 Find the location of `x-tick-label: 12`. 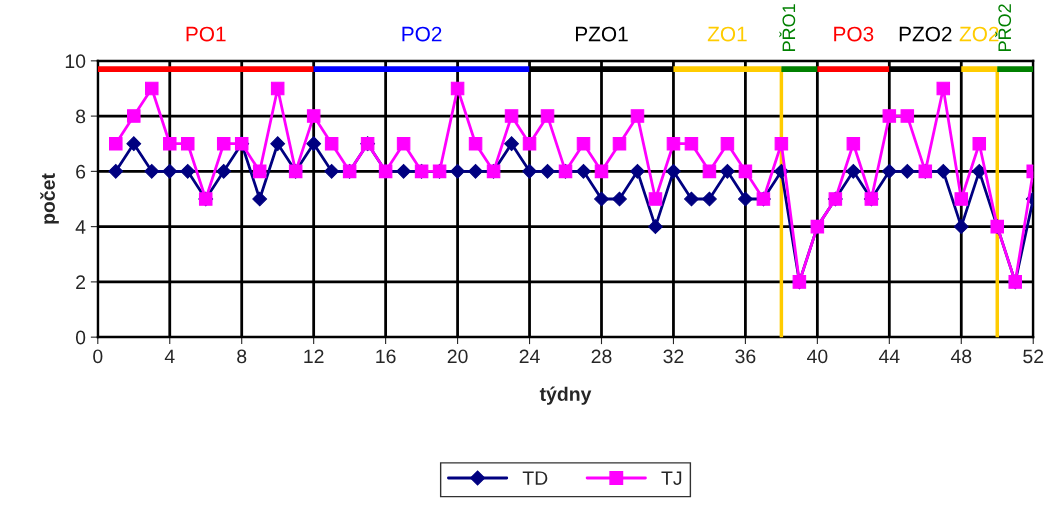

x-tick-label: 12 is located at coordinates (314, 356).